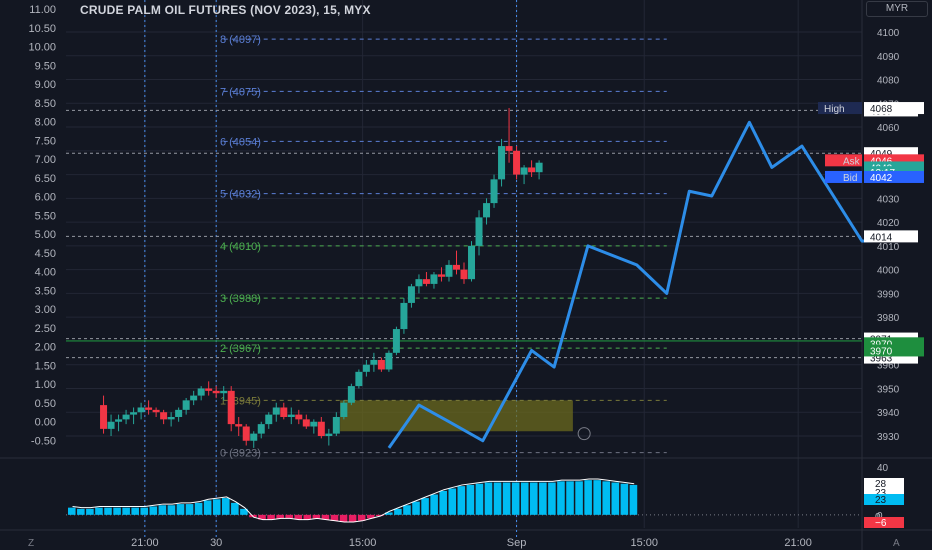 This screenshot has height=550, width=932. I want to click on right-axis-tick: 3930, so click(888, 437).